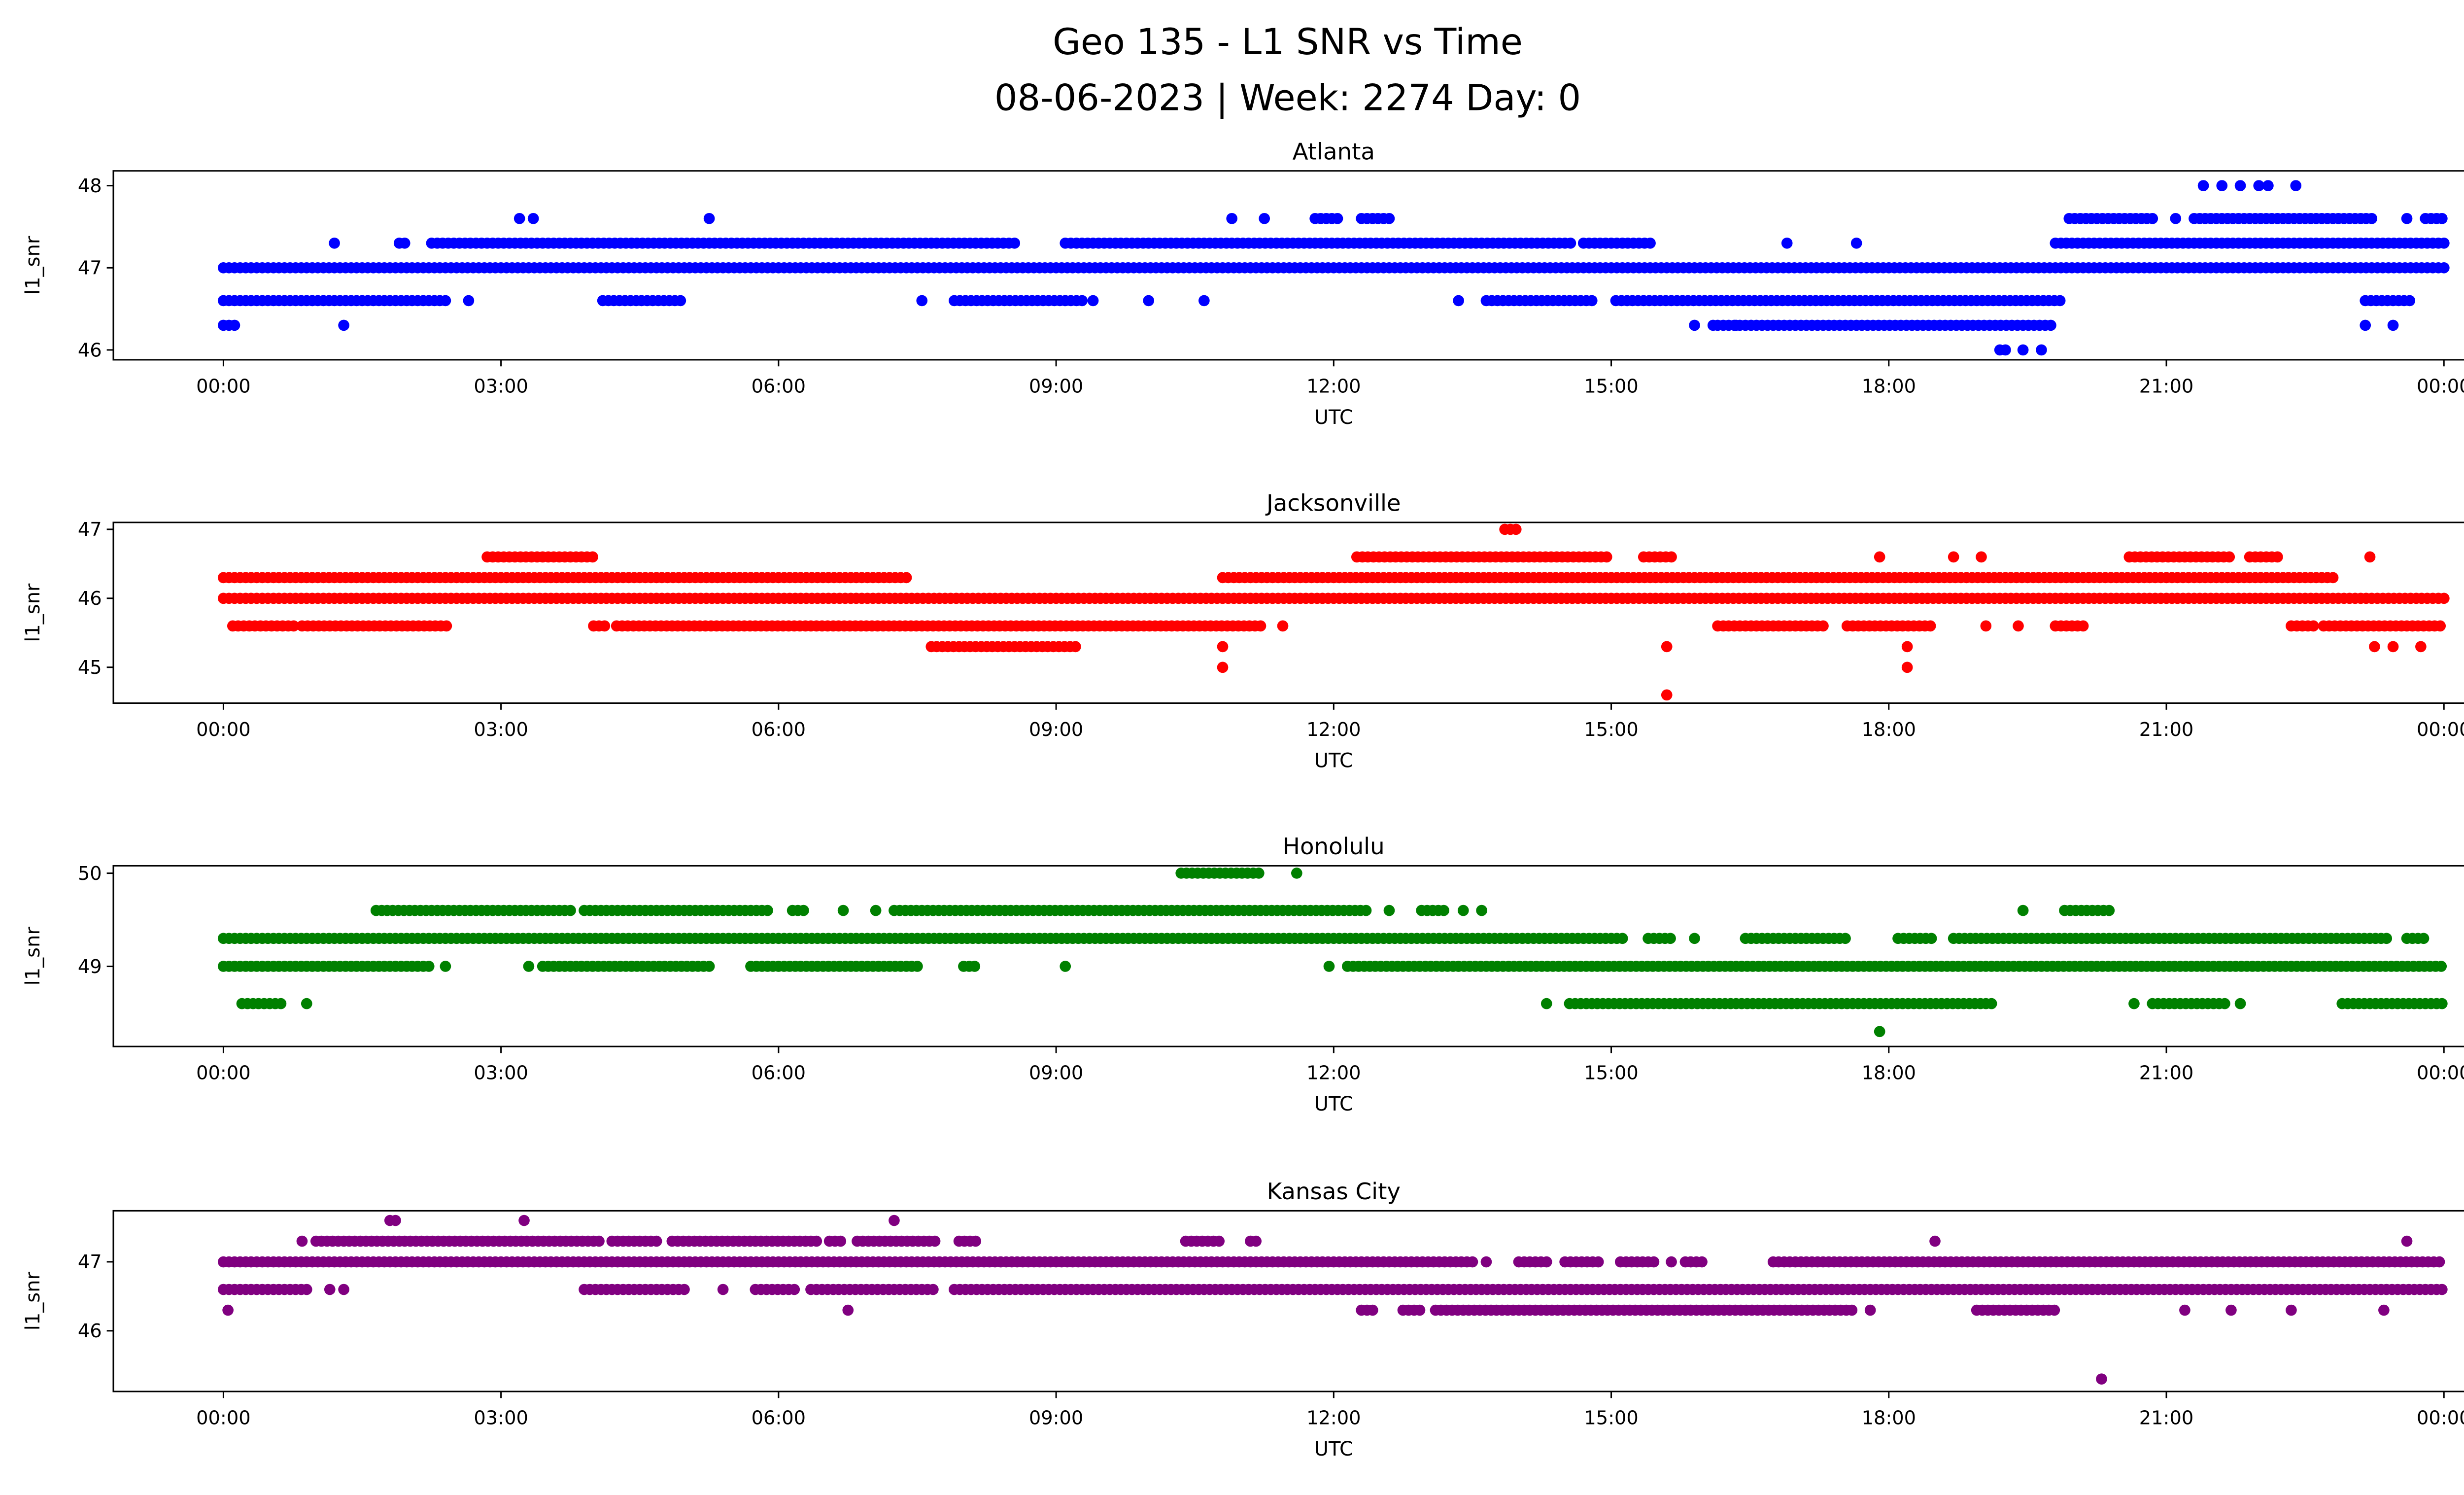  I want to click on subplot-title: Honolulu, so click(1334, 847).